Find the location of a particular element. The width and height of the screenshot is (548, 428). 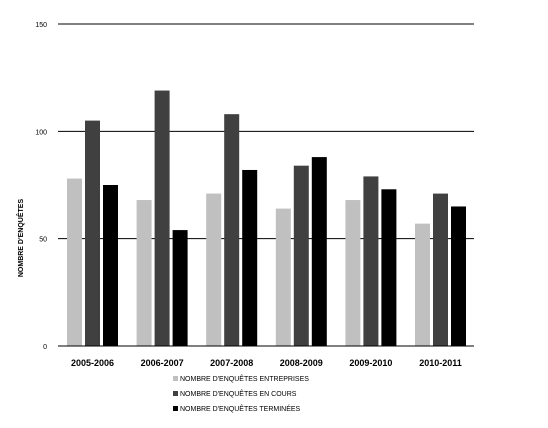

legend-label: NOMBRE D'ENQUÊTES EN COURS is located at coordinates (238, 393).